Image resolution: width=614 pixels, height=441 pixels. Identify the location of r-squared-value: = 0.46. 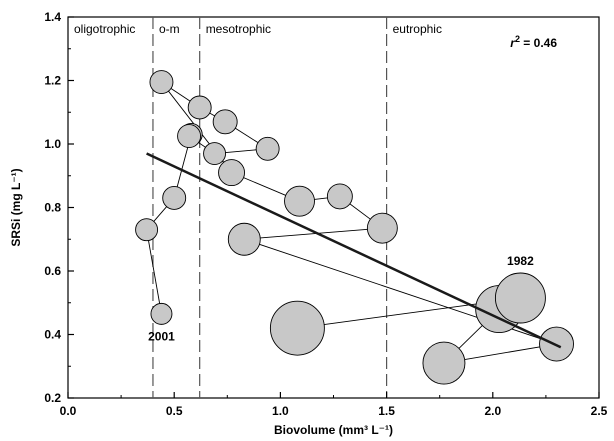
(538, 43).